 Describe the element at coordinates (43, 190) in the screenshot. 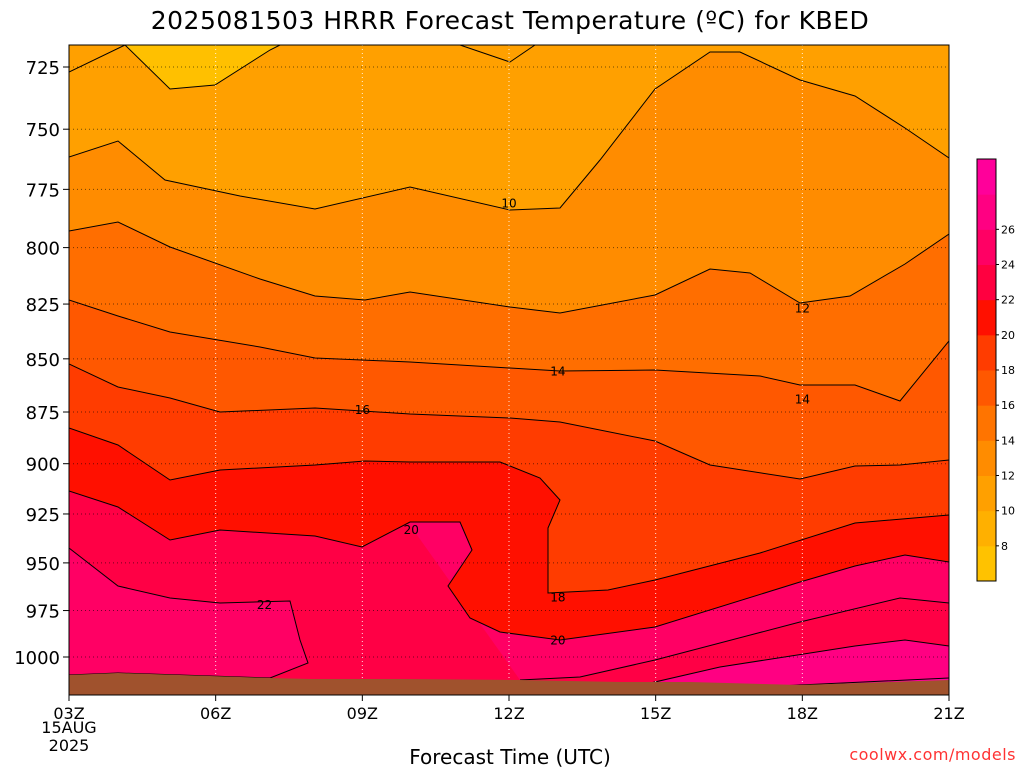

I see `y-tick-label: 775` at that location.